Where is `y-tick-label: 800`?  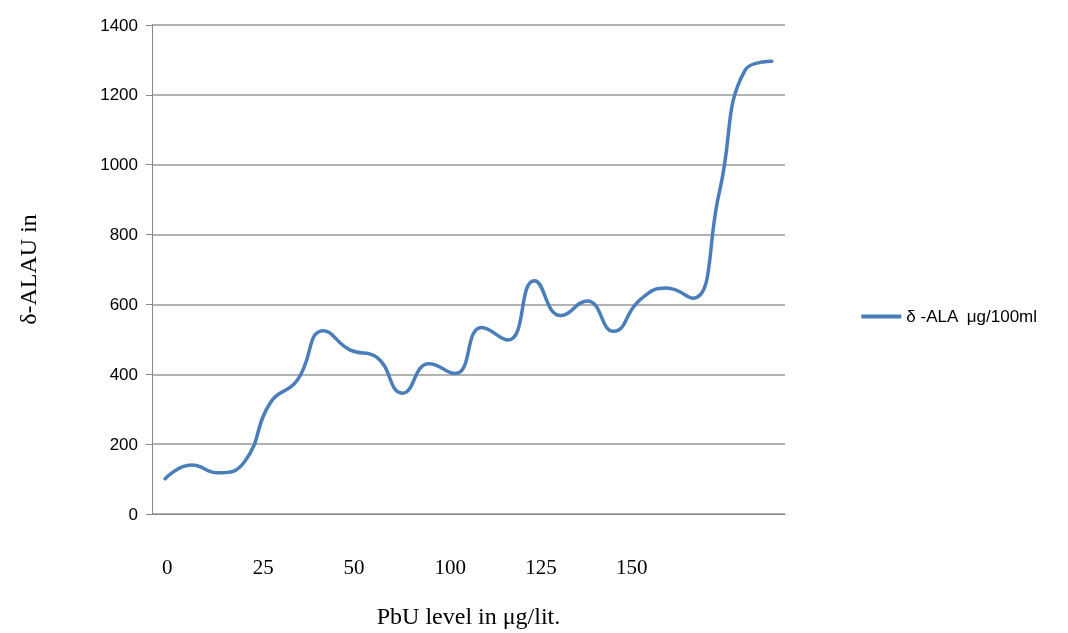
y-tick-label: 800 is located at coordinates (123, 235).